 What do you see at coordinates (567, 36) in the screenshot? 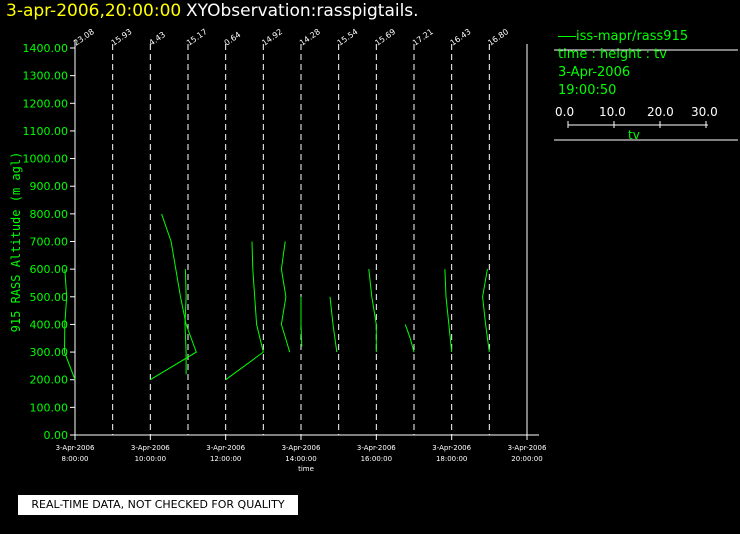
I see `legend-series-line` at bounding box center [567, 36].